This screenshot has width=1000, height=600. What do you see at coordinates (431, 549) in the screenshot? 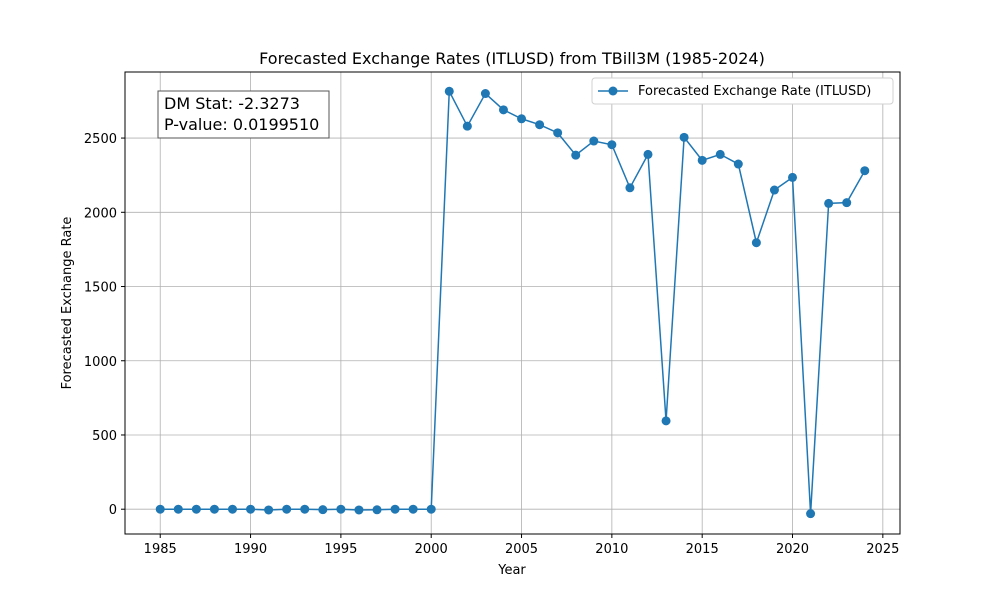
I see `x-tick-label: 2000` at bounding box center [431, 549].